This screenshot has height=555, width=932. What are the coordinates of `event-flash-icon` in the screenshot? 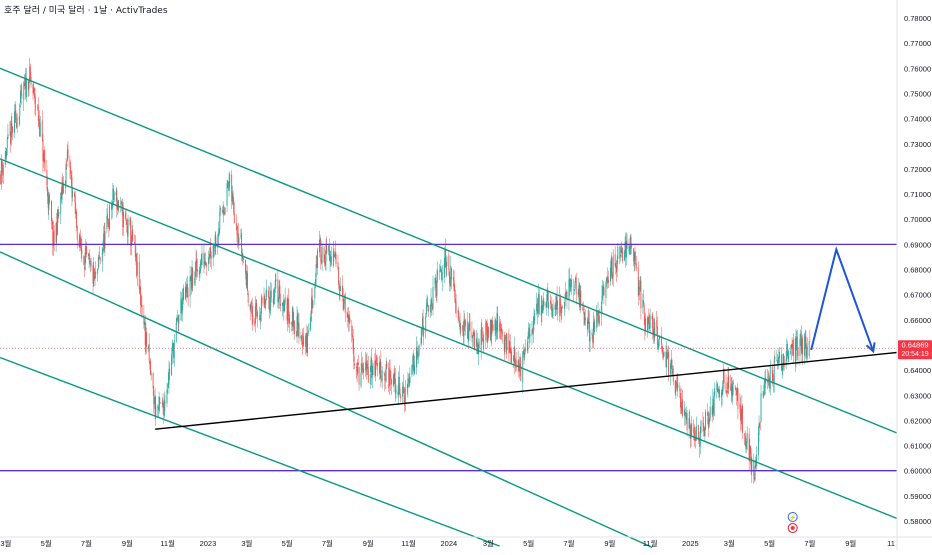 It's located at (792, 517).